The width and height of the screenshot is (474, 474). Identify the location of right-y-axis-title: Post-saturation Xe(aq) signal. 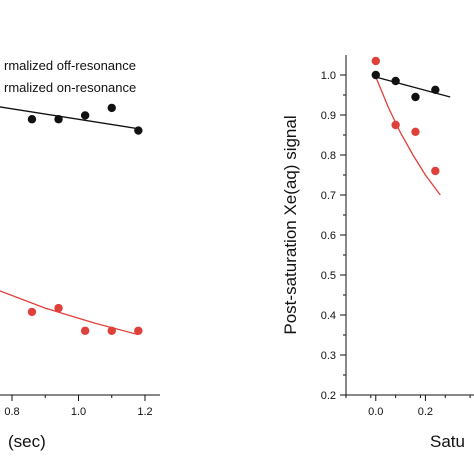
(290, 224).